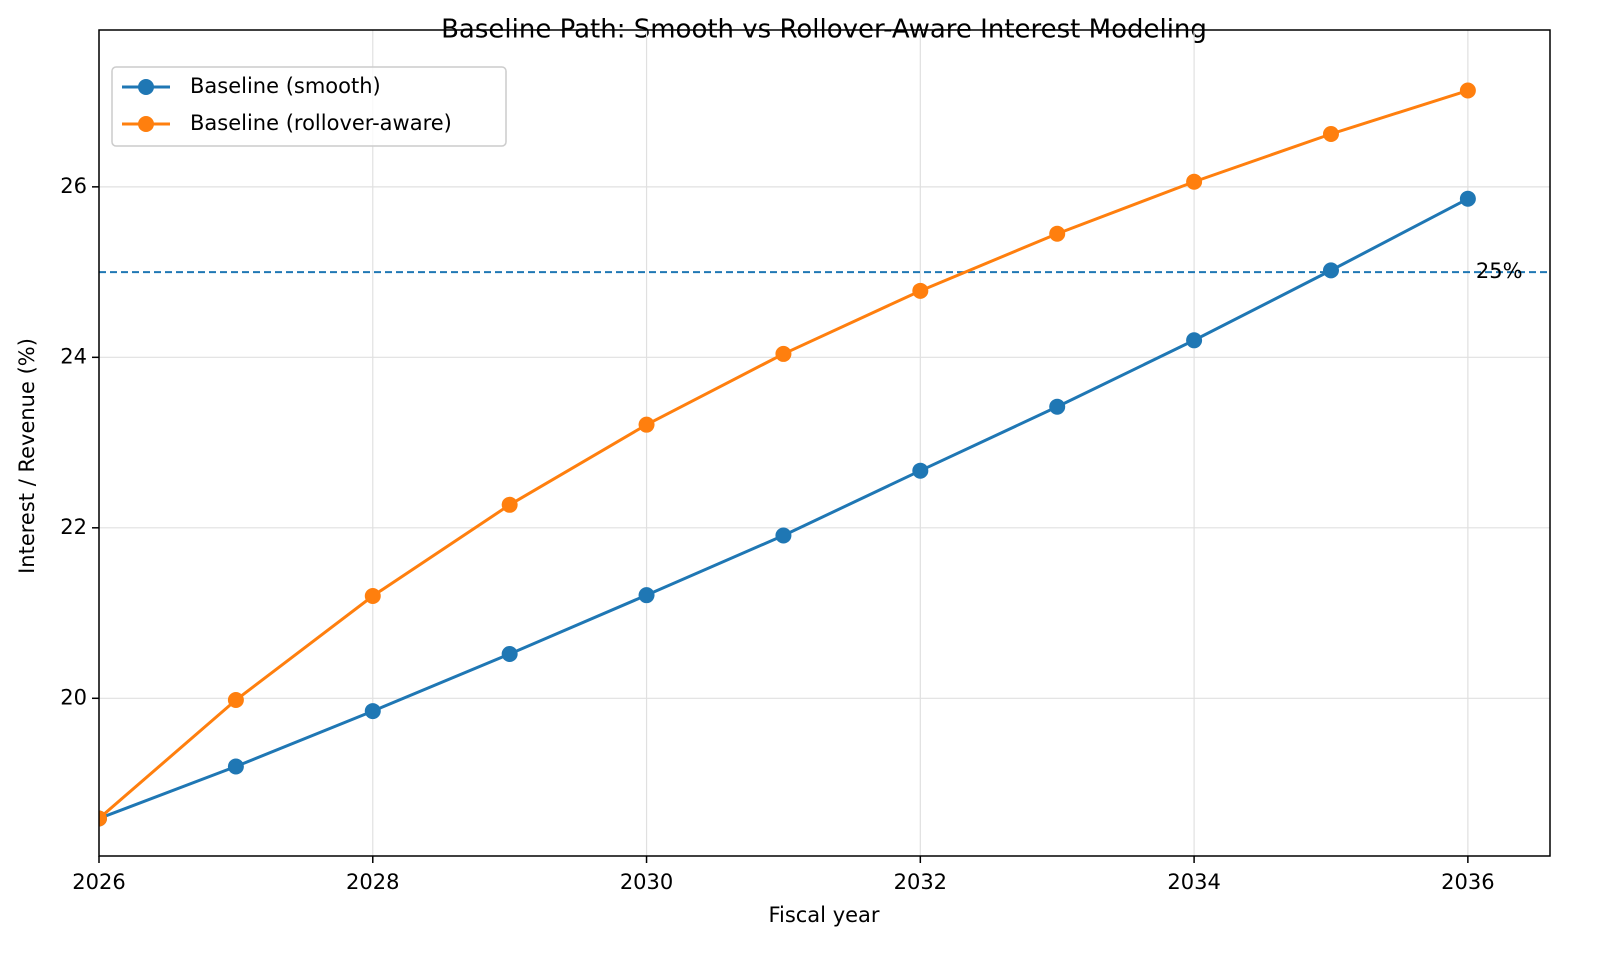  Describe the element at coordinates (73, 697) in the screenshot. I see `y-tick-label: 20` at that location.